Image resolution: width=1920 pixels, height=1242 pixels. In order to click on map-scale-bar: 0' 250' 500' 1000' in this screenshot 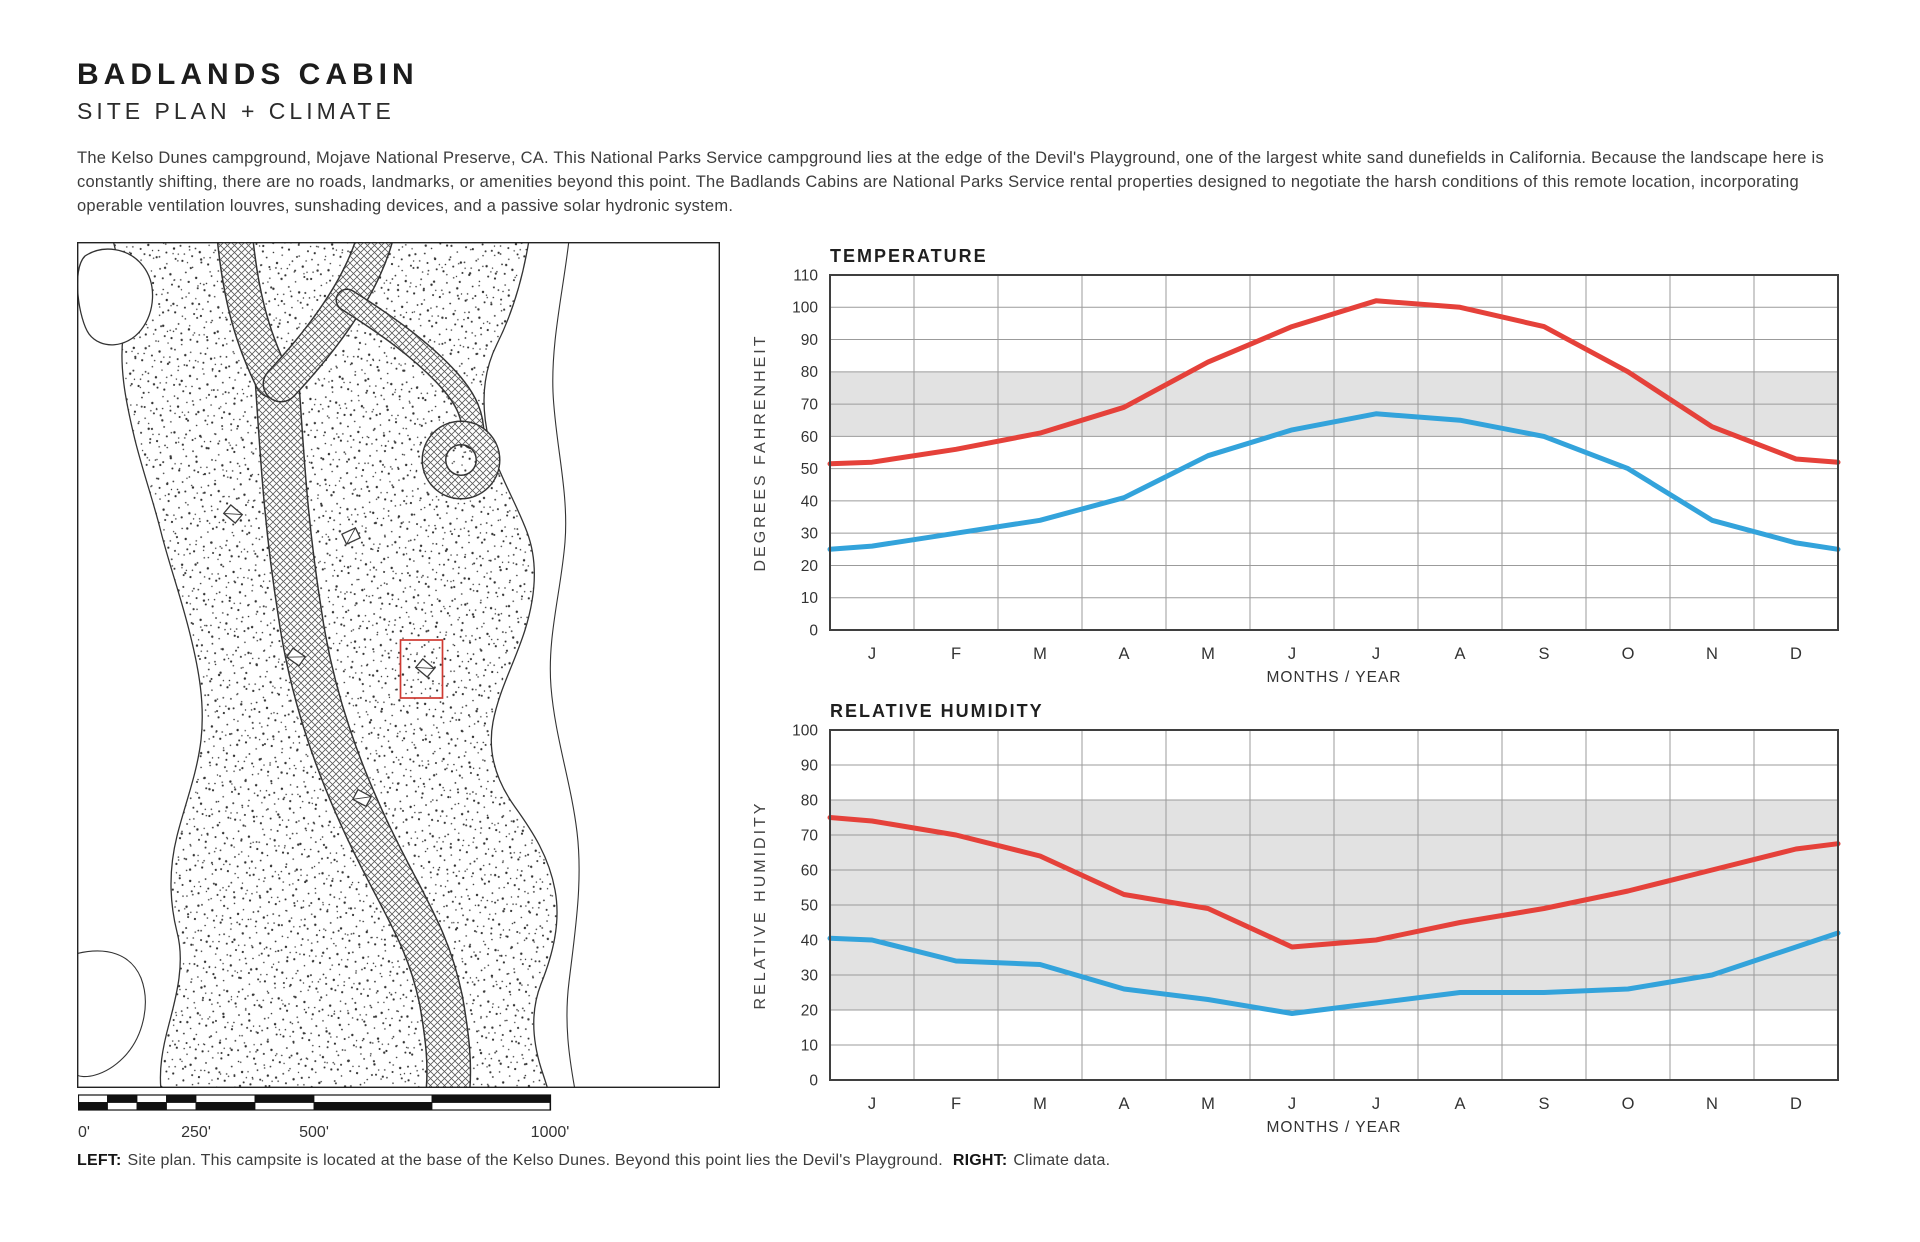, I will do `click(324, 1117)`.